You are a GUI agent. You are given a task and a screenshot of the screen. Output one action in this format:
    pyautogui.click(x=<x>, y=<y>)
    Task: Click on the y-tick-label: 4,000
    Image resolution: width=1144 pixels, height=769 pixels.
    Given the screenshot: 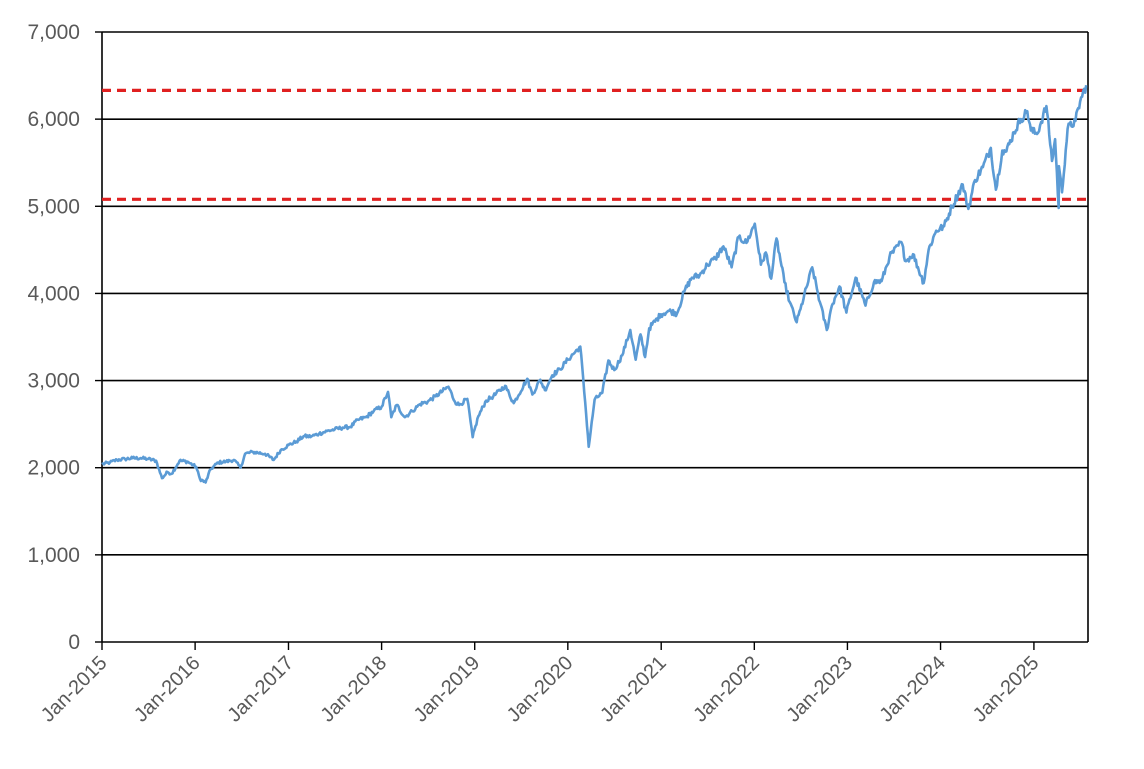 What is the action you would take?
    pyautogui.click(x=53, y=293)
    